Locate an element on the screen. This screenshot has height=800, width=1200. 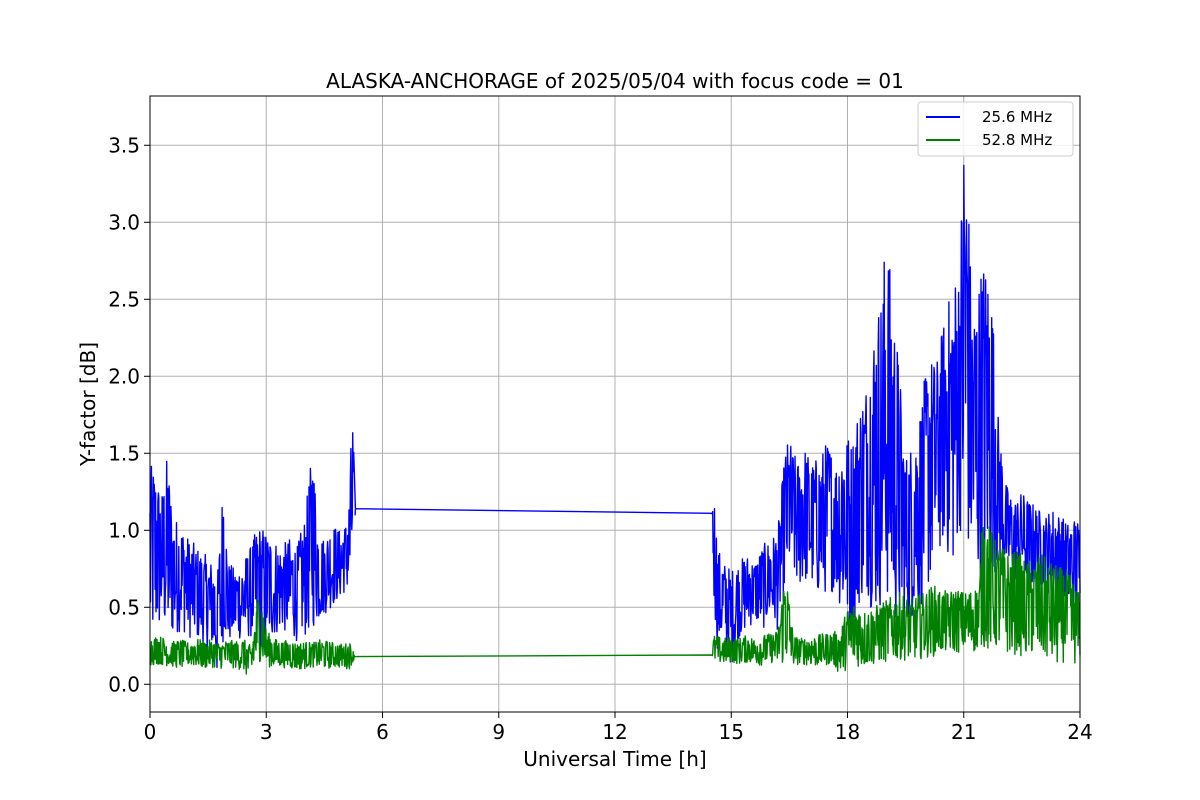
legend: 25.6 MHz 52.8 MHz is located at coordinates (995, 129).